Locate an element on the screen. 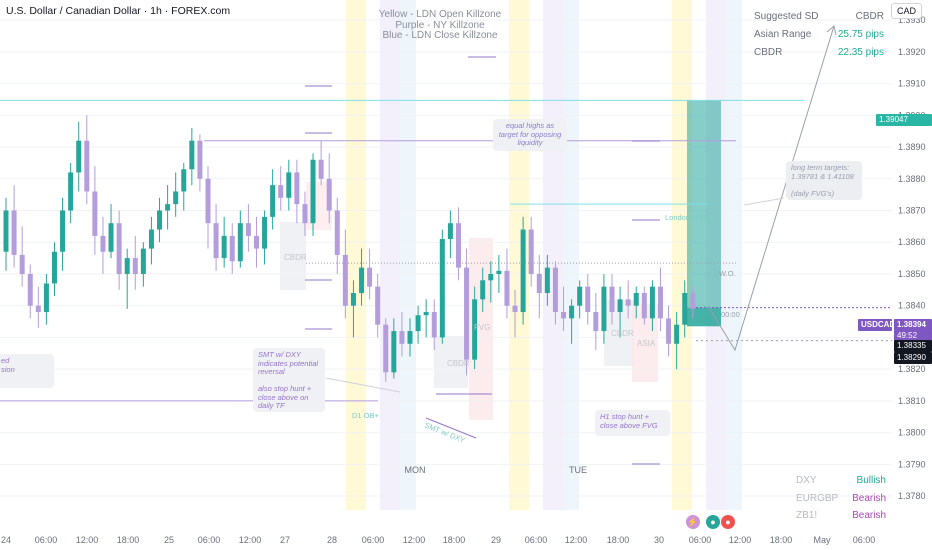  stats-row: Suggested SD CBDR is located at coordinates (819, 17).